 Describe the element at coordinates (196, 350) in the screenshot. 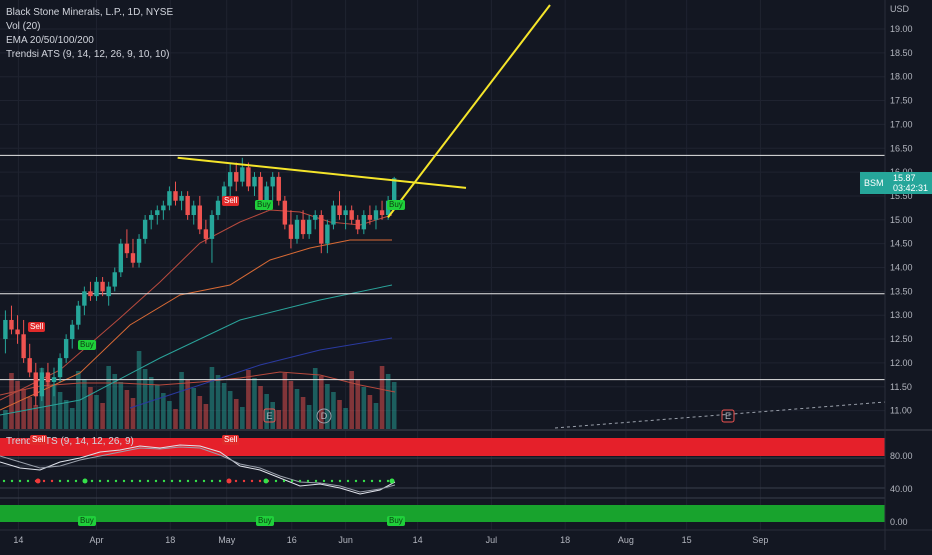

I see `ema-line` at that location.